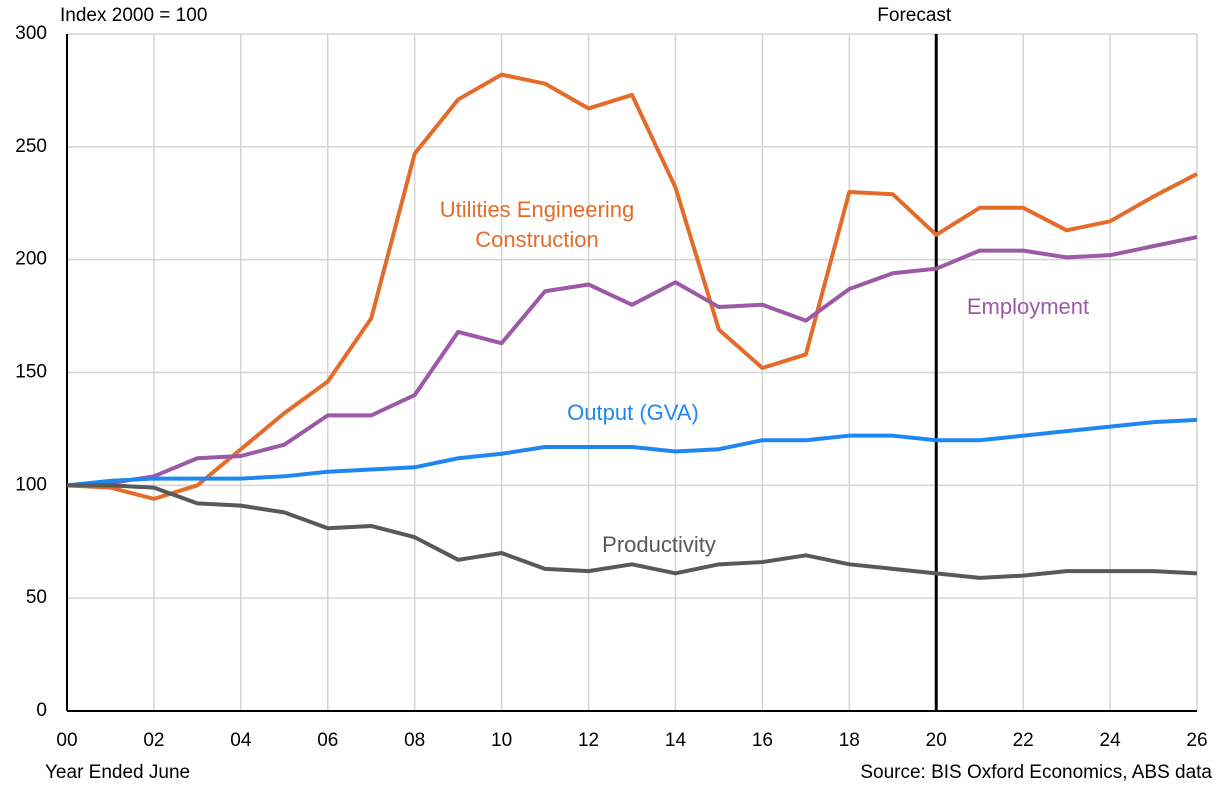 Image resolution: width=1218 pixels, height=789 pixels. Describe the element at coordinates (1023, 740) in the screenshot. I see `x-tick-label: 22` at that location.